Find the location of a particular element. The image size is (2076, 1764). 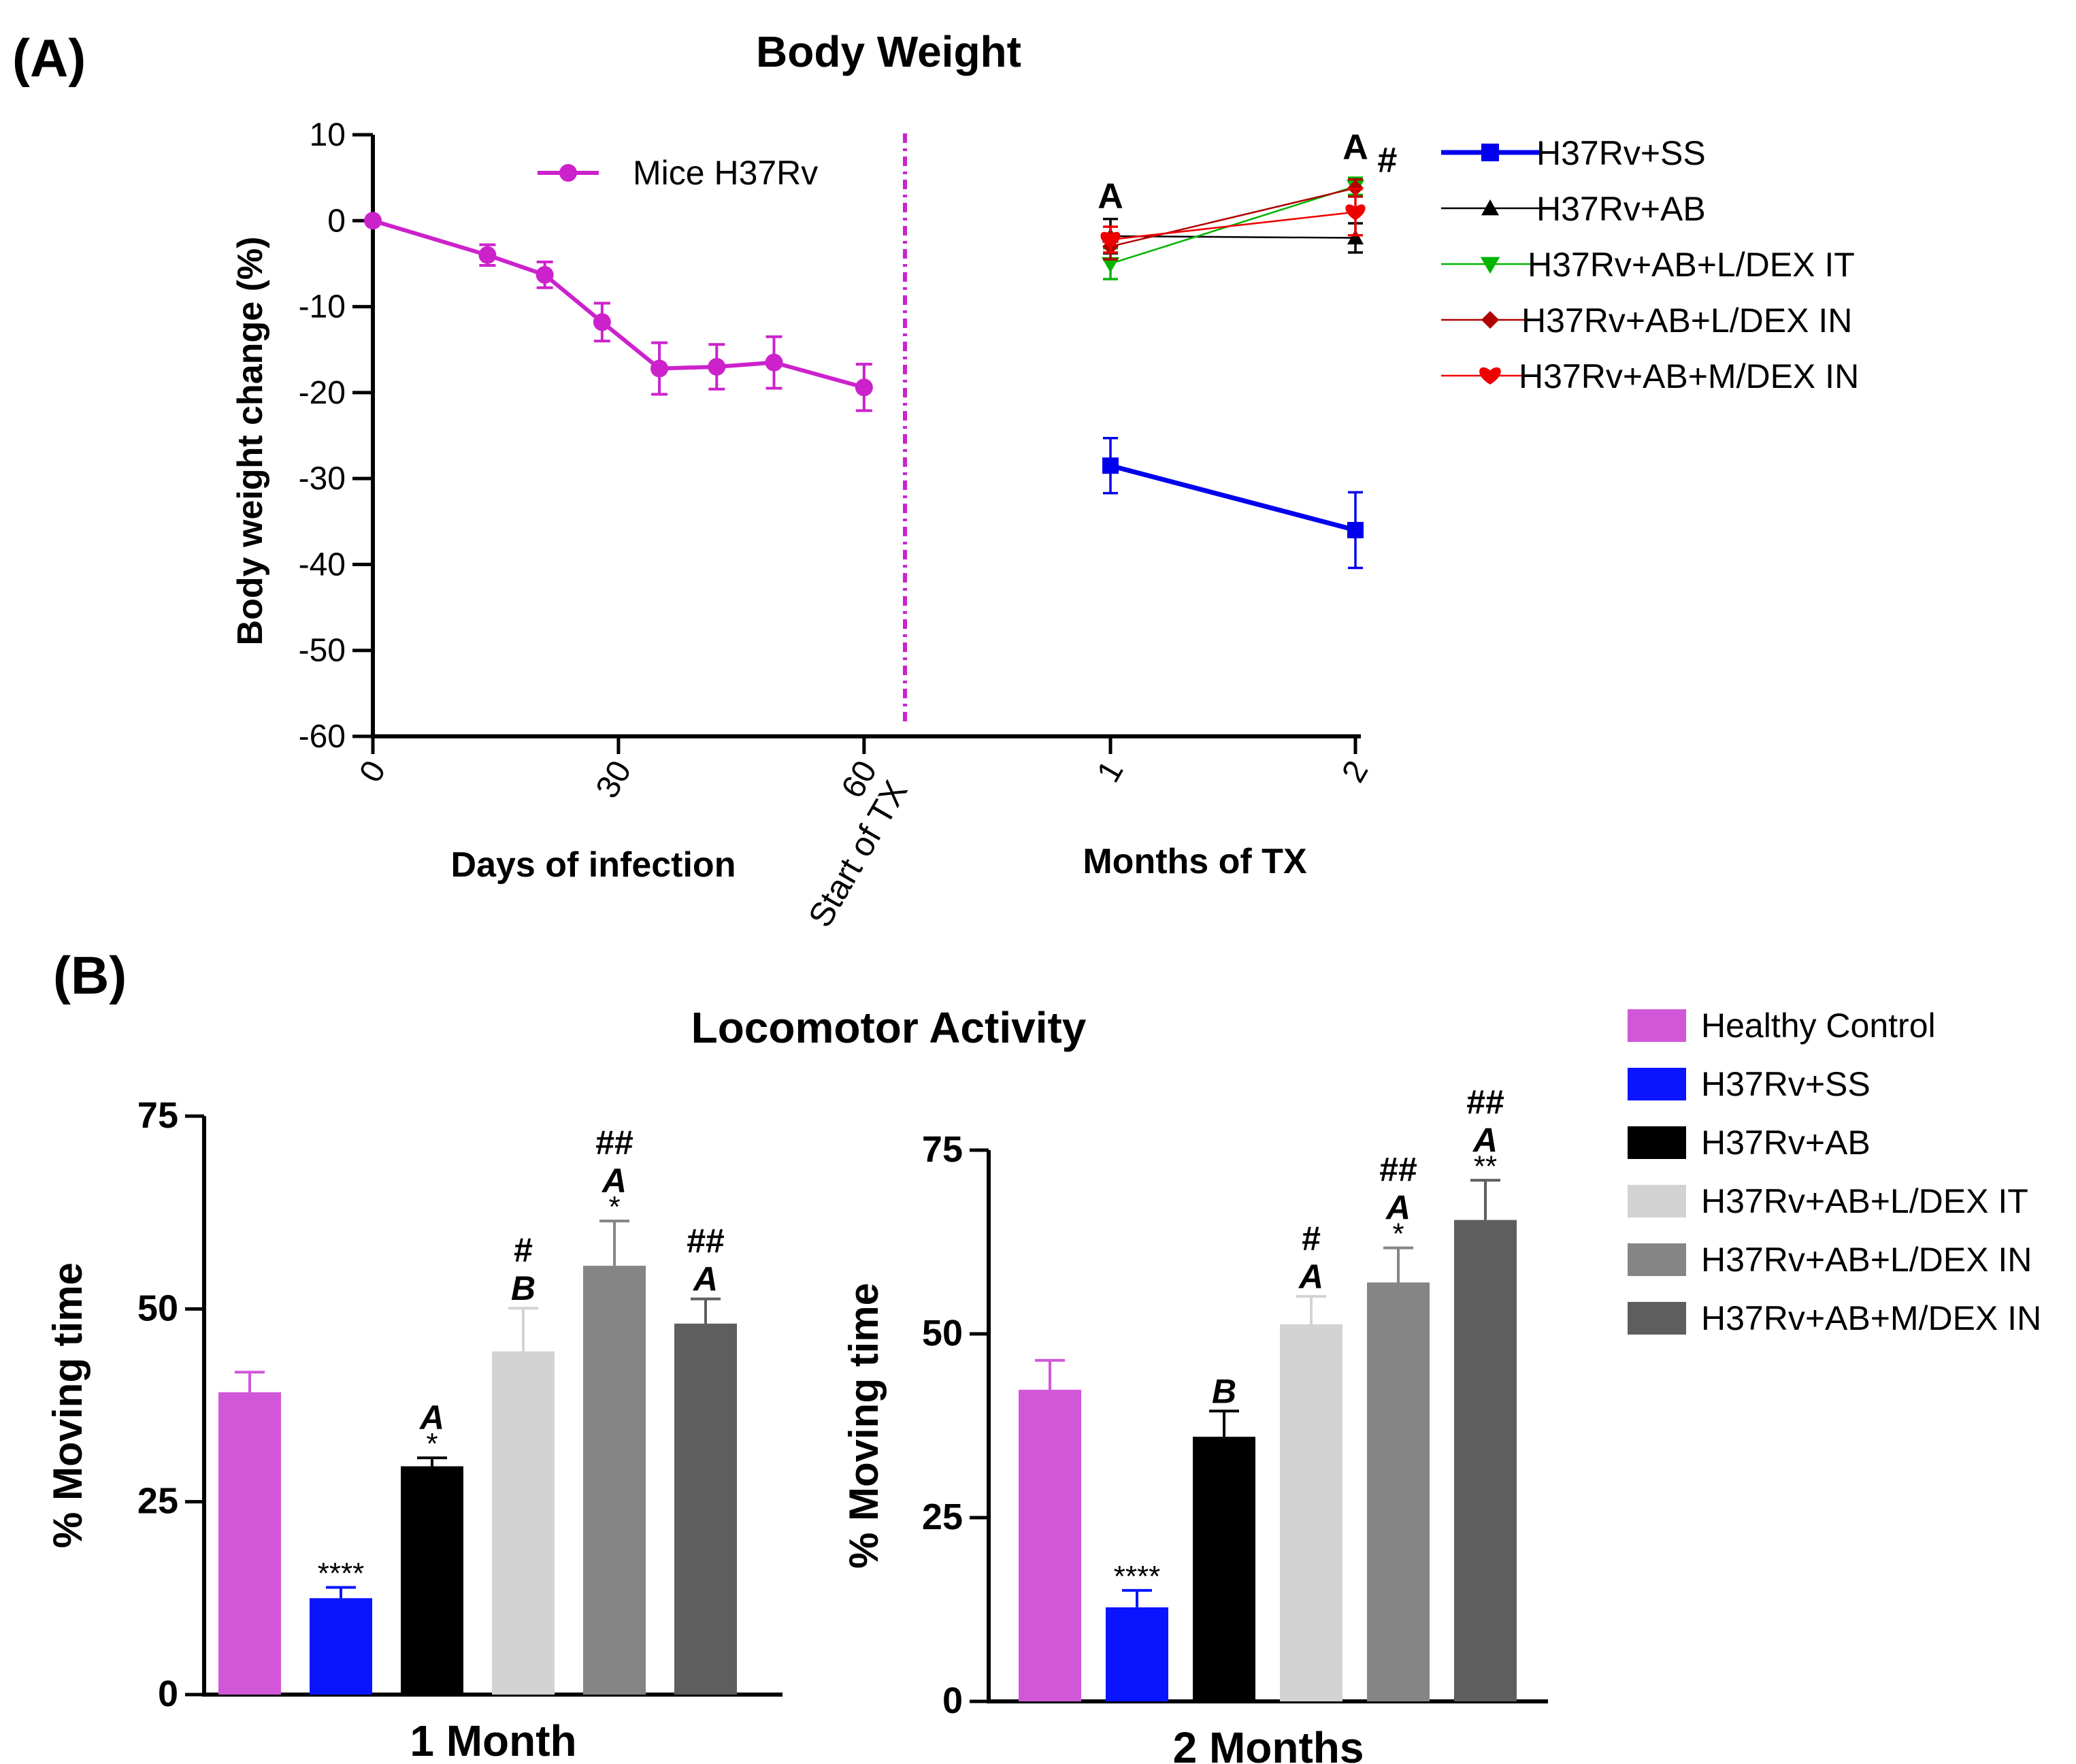

x-axis-label: 1 Month is located at coordinates (493, 1740).